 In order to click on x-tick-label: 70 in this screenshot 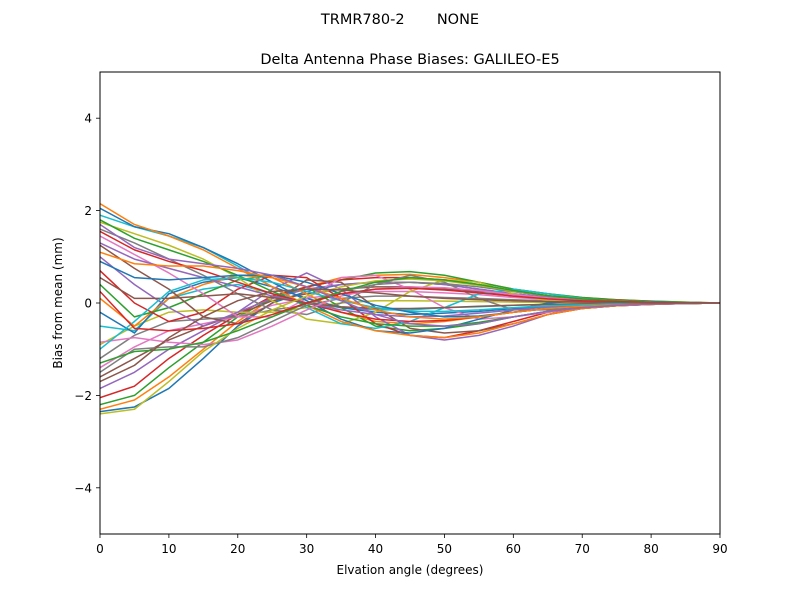, I will do `click(582, 549)`.